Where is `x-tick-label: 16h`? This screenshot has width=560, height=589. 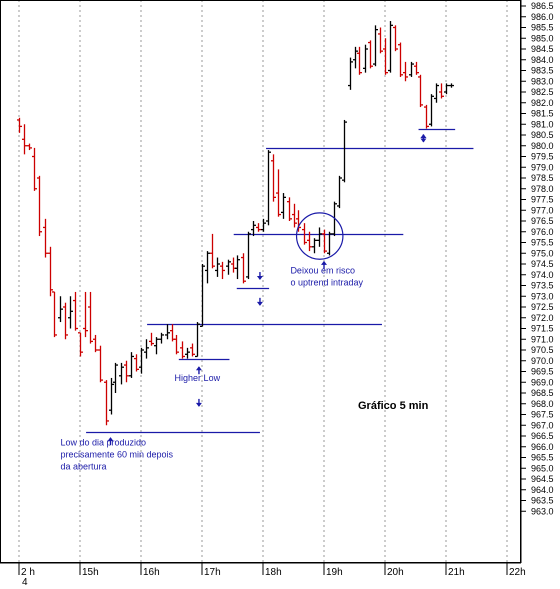
x-tick-label: 16h is located at coordinates (151, 572).